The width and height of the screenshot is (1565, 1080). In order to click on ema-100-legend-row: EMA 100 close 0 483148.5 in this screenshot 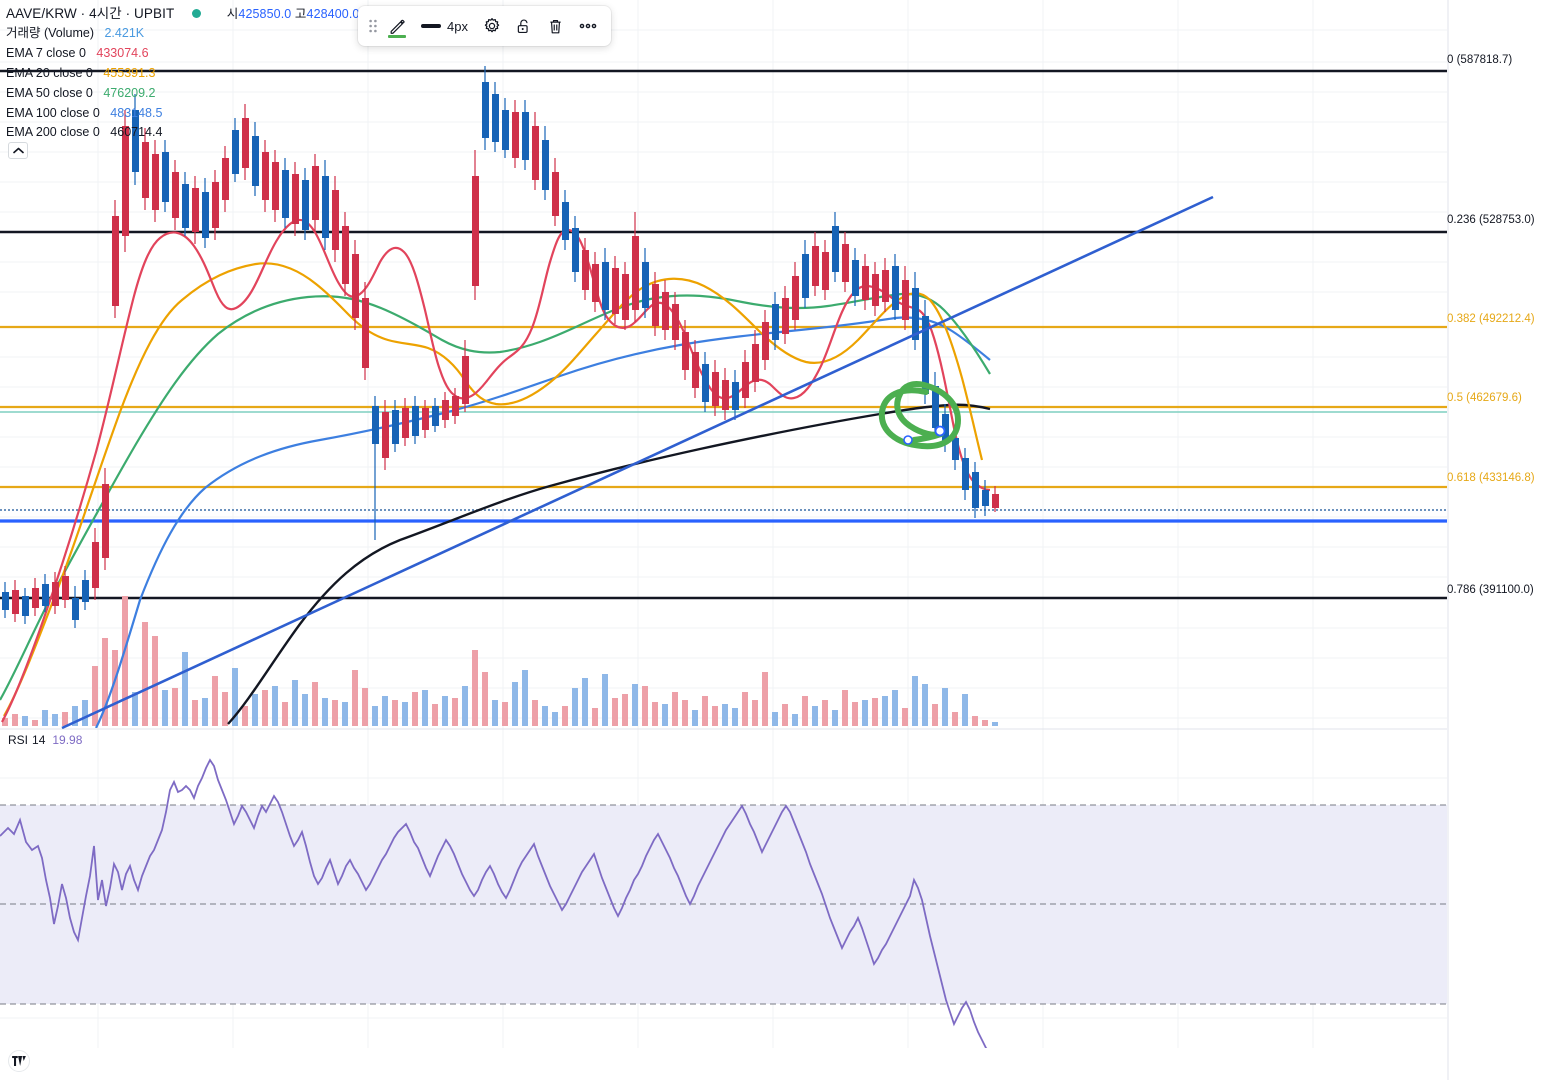, I will do `click(211, 114)`.